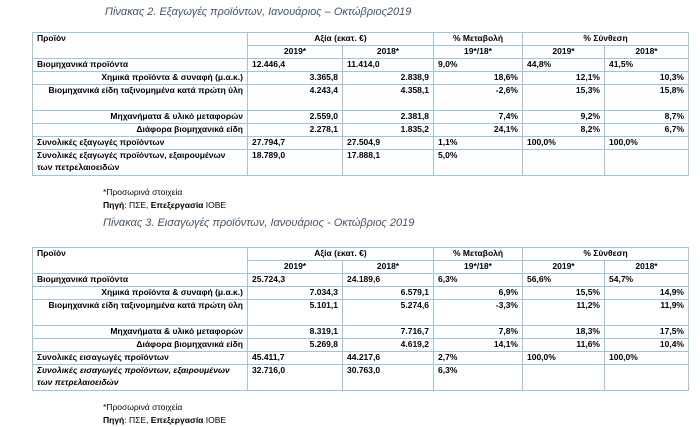 This screenshot has height=427, width=700. What do you see at coordinates (140, 358) in the screenshot?
I see `product-cell: Συνολικές εισαγωγές προϊόντων` at bounding box center [140, 358].